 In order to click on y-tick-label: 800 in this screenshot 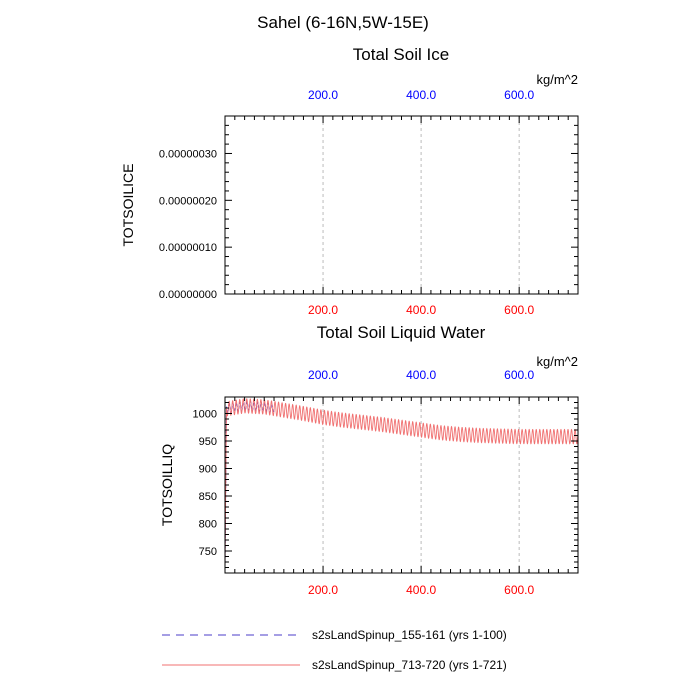, I will do `click(208, 525)`.